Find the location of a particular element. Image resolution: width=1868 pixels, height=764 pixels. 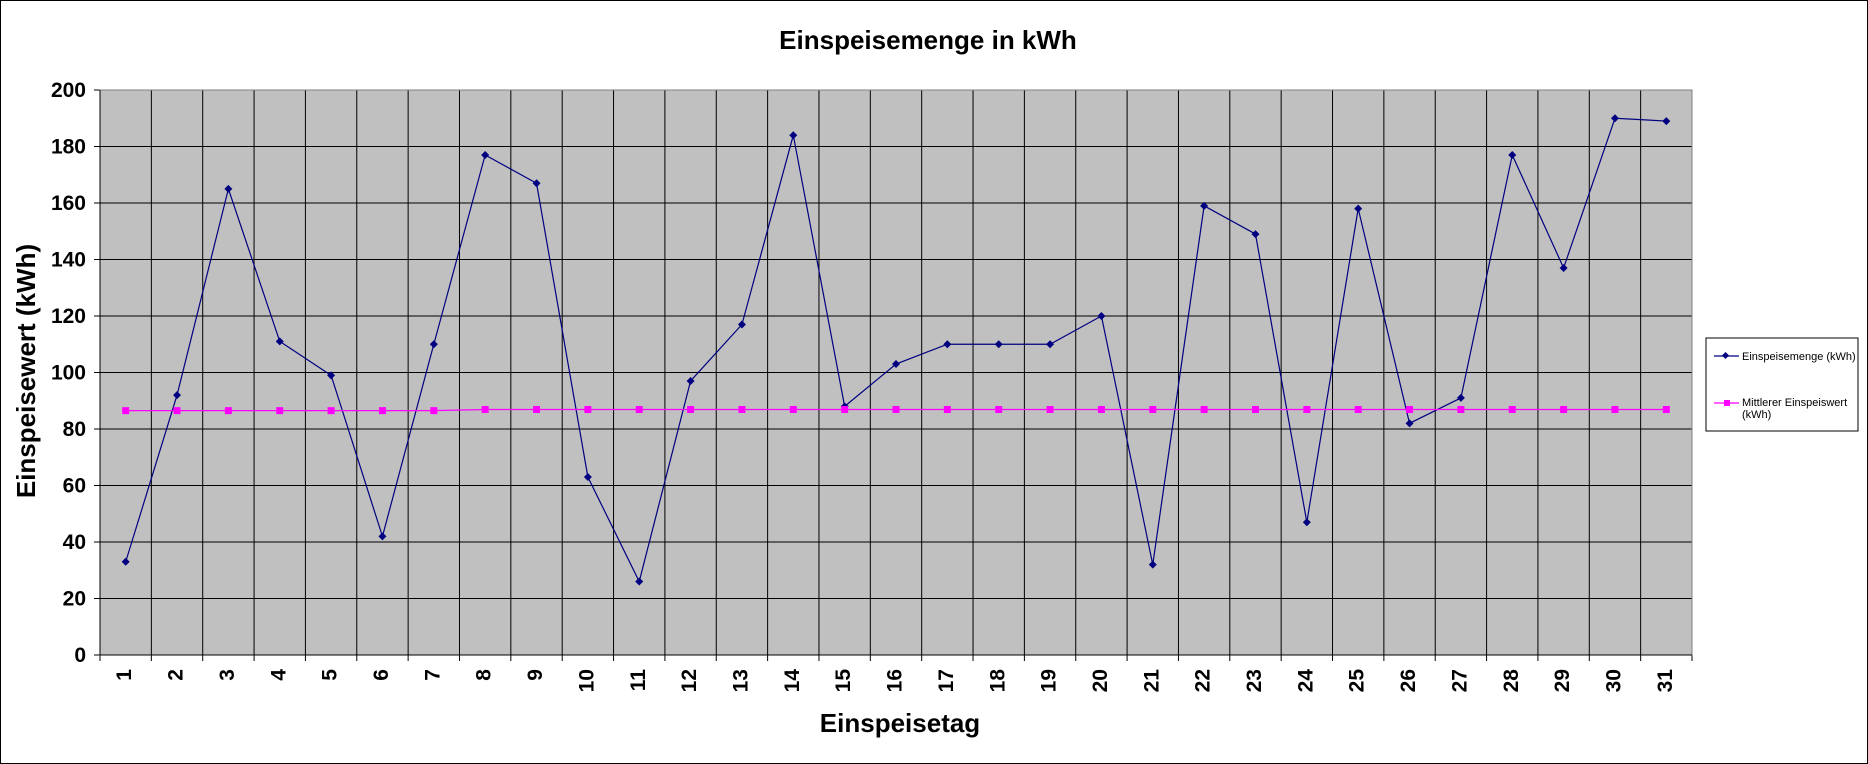

legend-marker-mittlerer is located at coordinates (1727, 403).